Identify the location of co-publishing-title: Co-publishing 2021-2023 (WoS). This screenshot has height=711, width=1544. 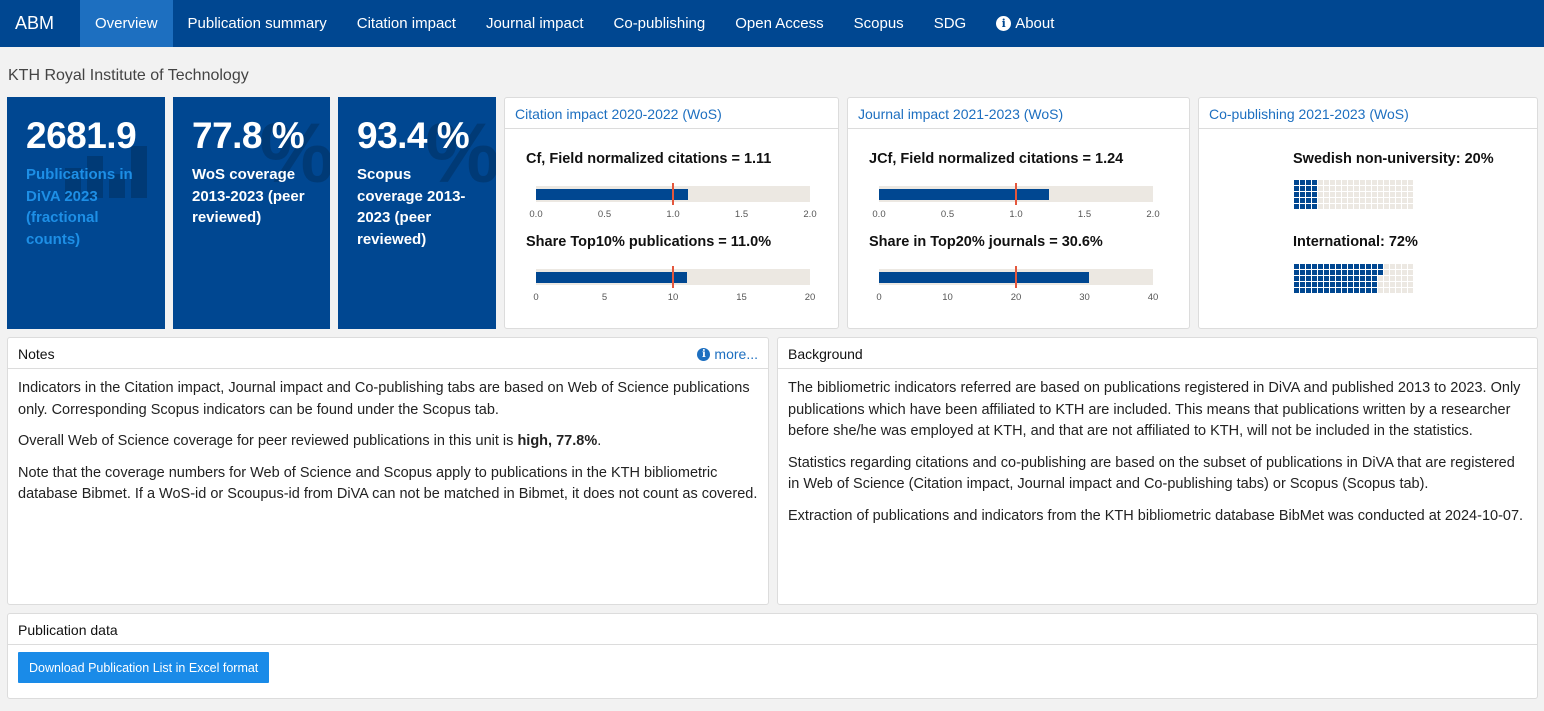
(1368, 113).